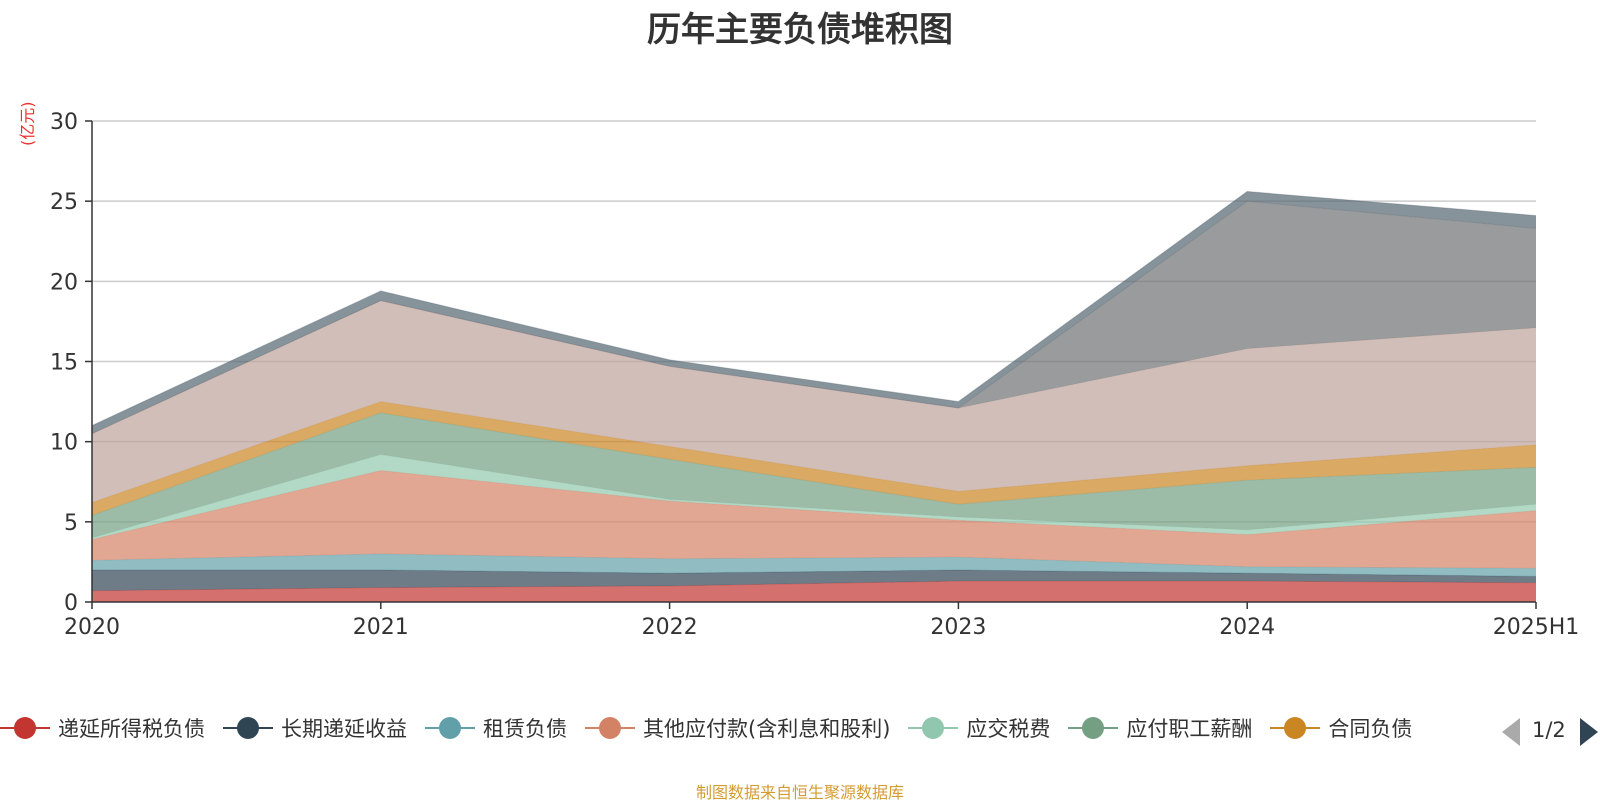  What do you see at coordinates (71, 603) in the screenshot?
I see `y-tick-label: 0` at bounding box center [71, 603].